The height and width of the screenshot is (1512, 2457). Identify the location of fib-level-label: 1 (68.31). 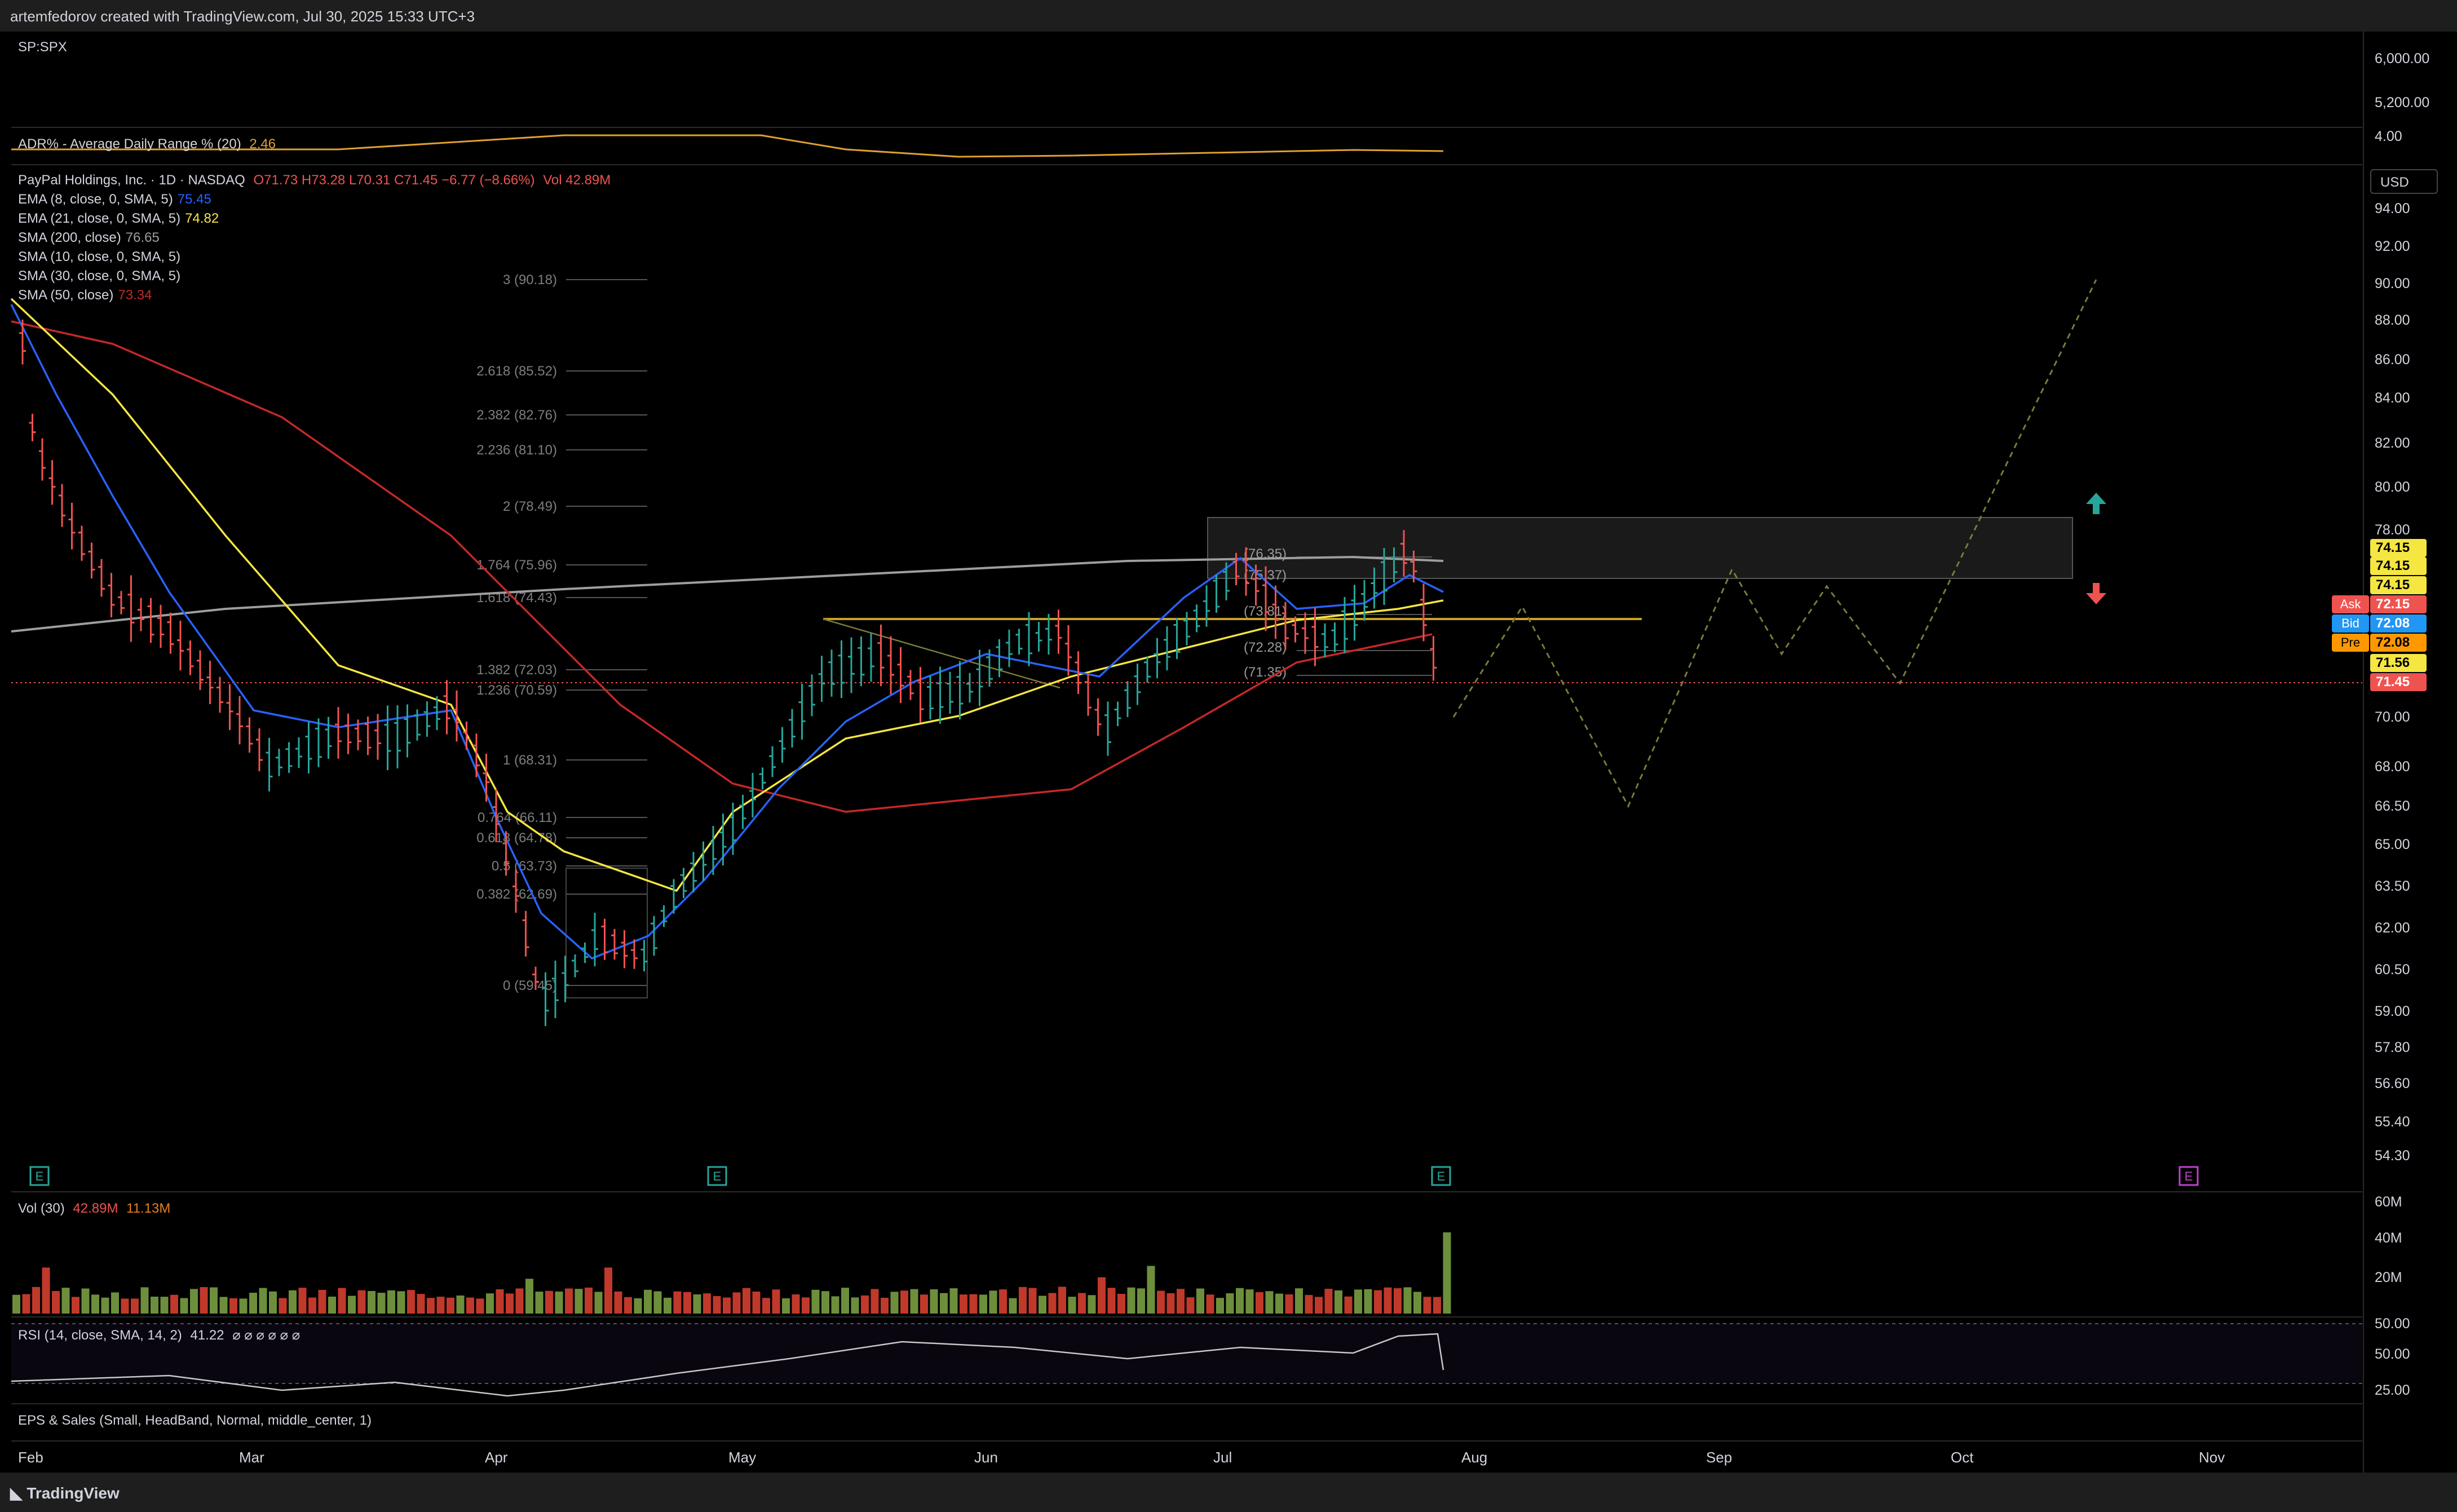
(530, 760).